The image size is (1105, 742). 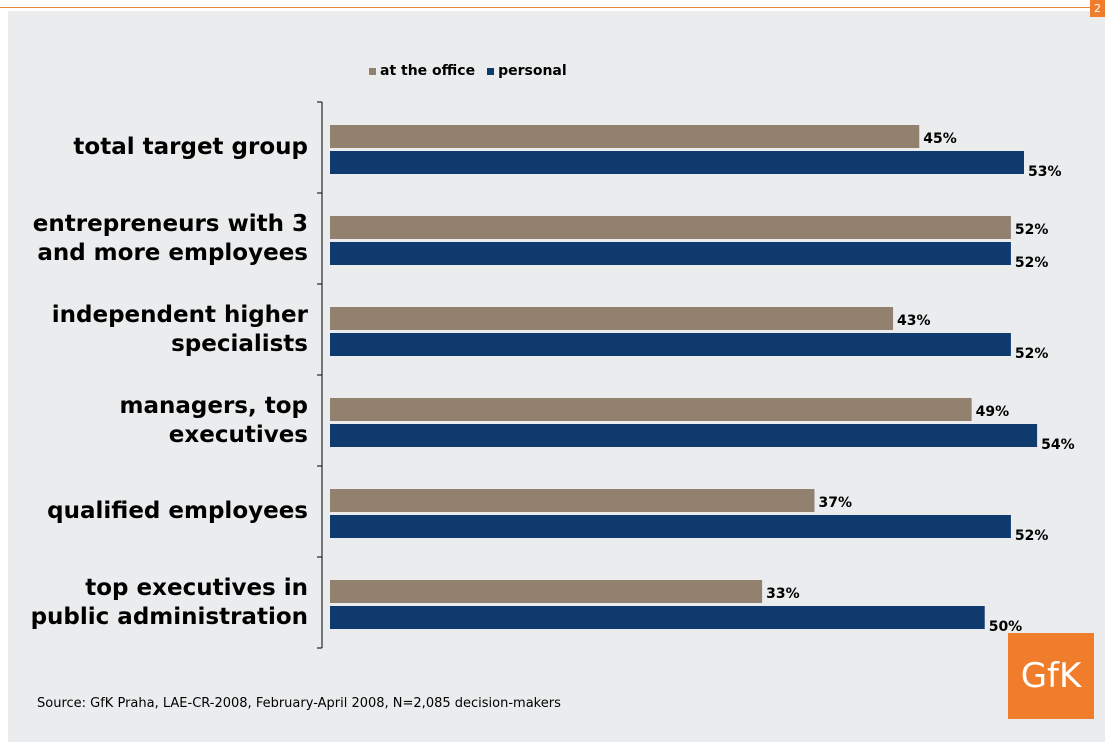 I want to click on data-label-personal-managers-top-executives: 54%, so click(x=1058, y=445).